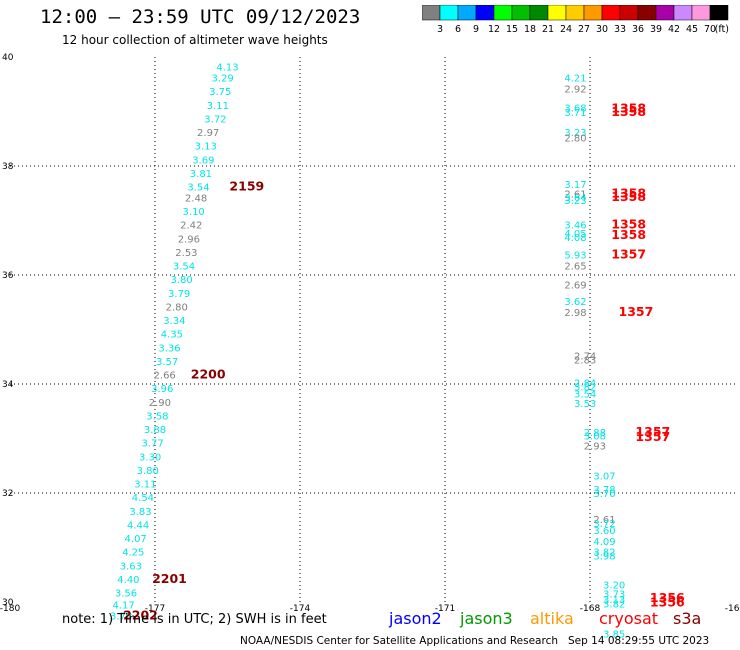  Describe the element at coordinates (179, 294) in the screenshot. I see `track-west-wave-height: 3.79` at that location.